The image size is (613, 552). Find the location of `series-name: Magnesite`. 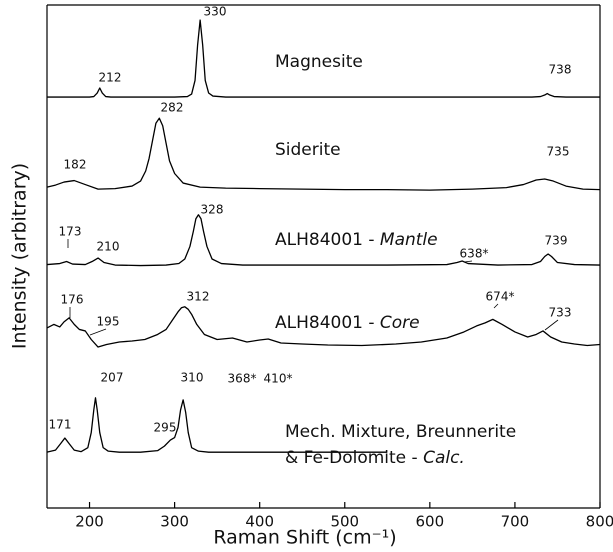

series-name: Magnesite is located at coordinates (319, 62).